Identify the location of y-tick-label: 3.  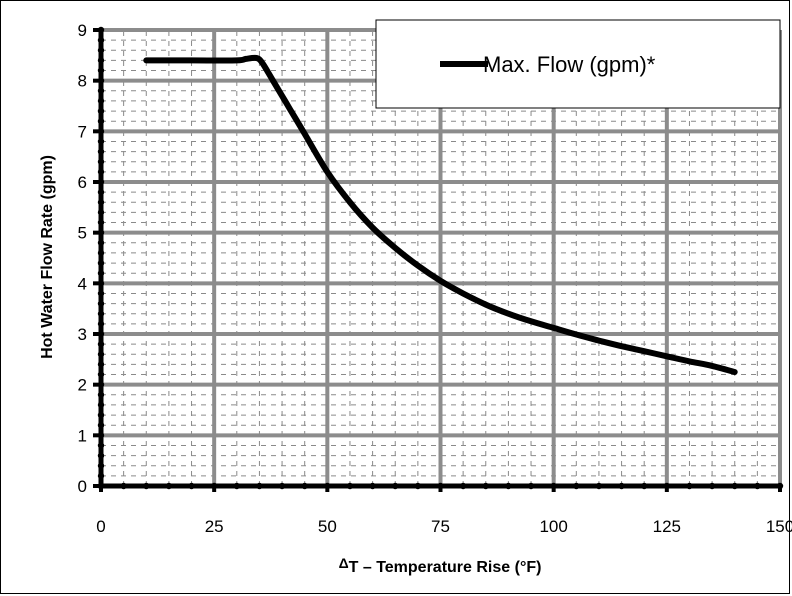
(82, 334).